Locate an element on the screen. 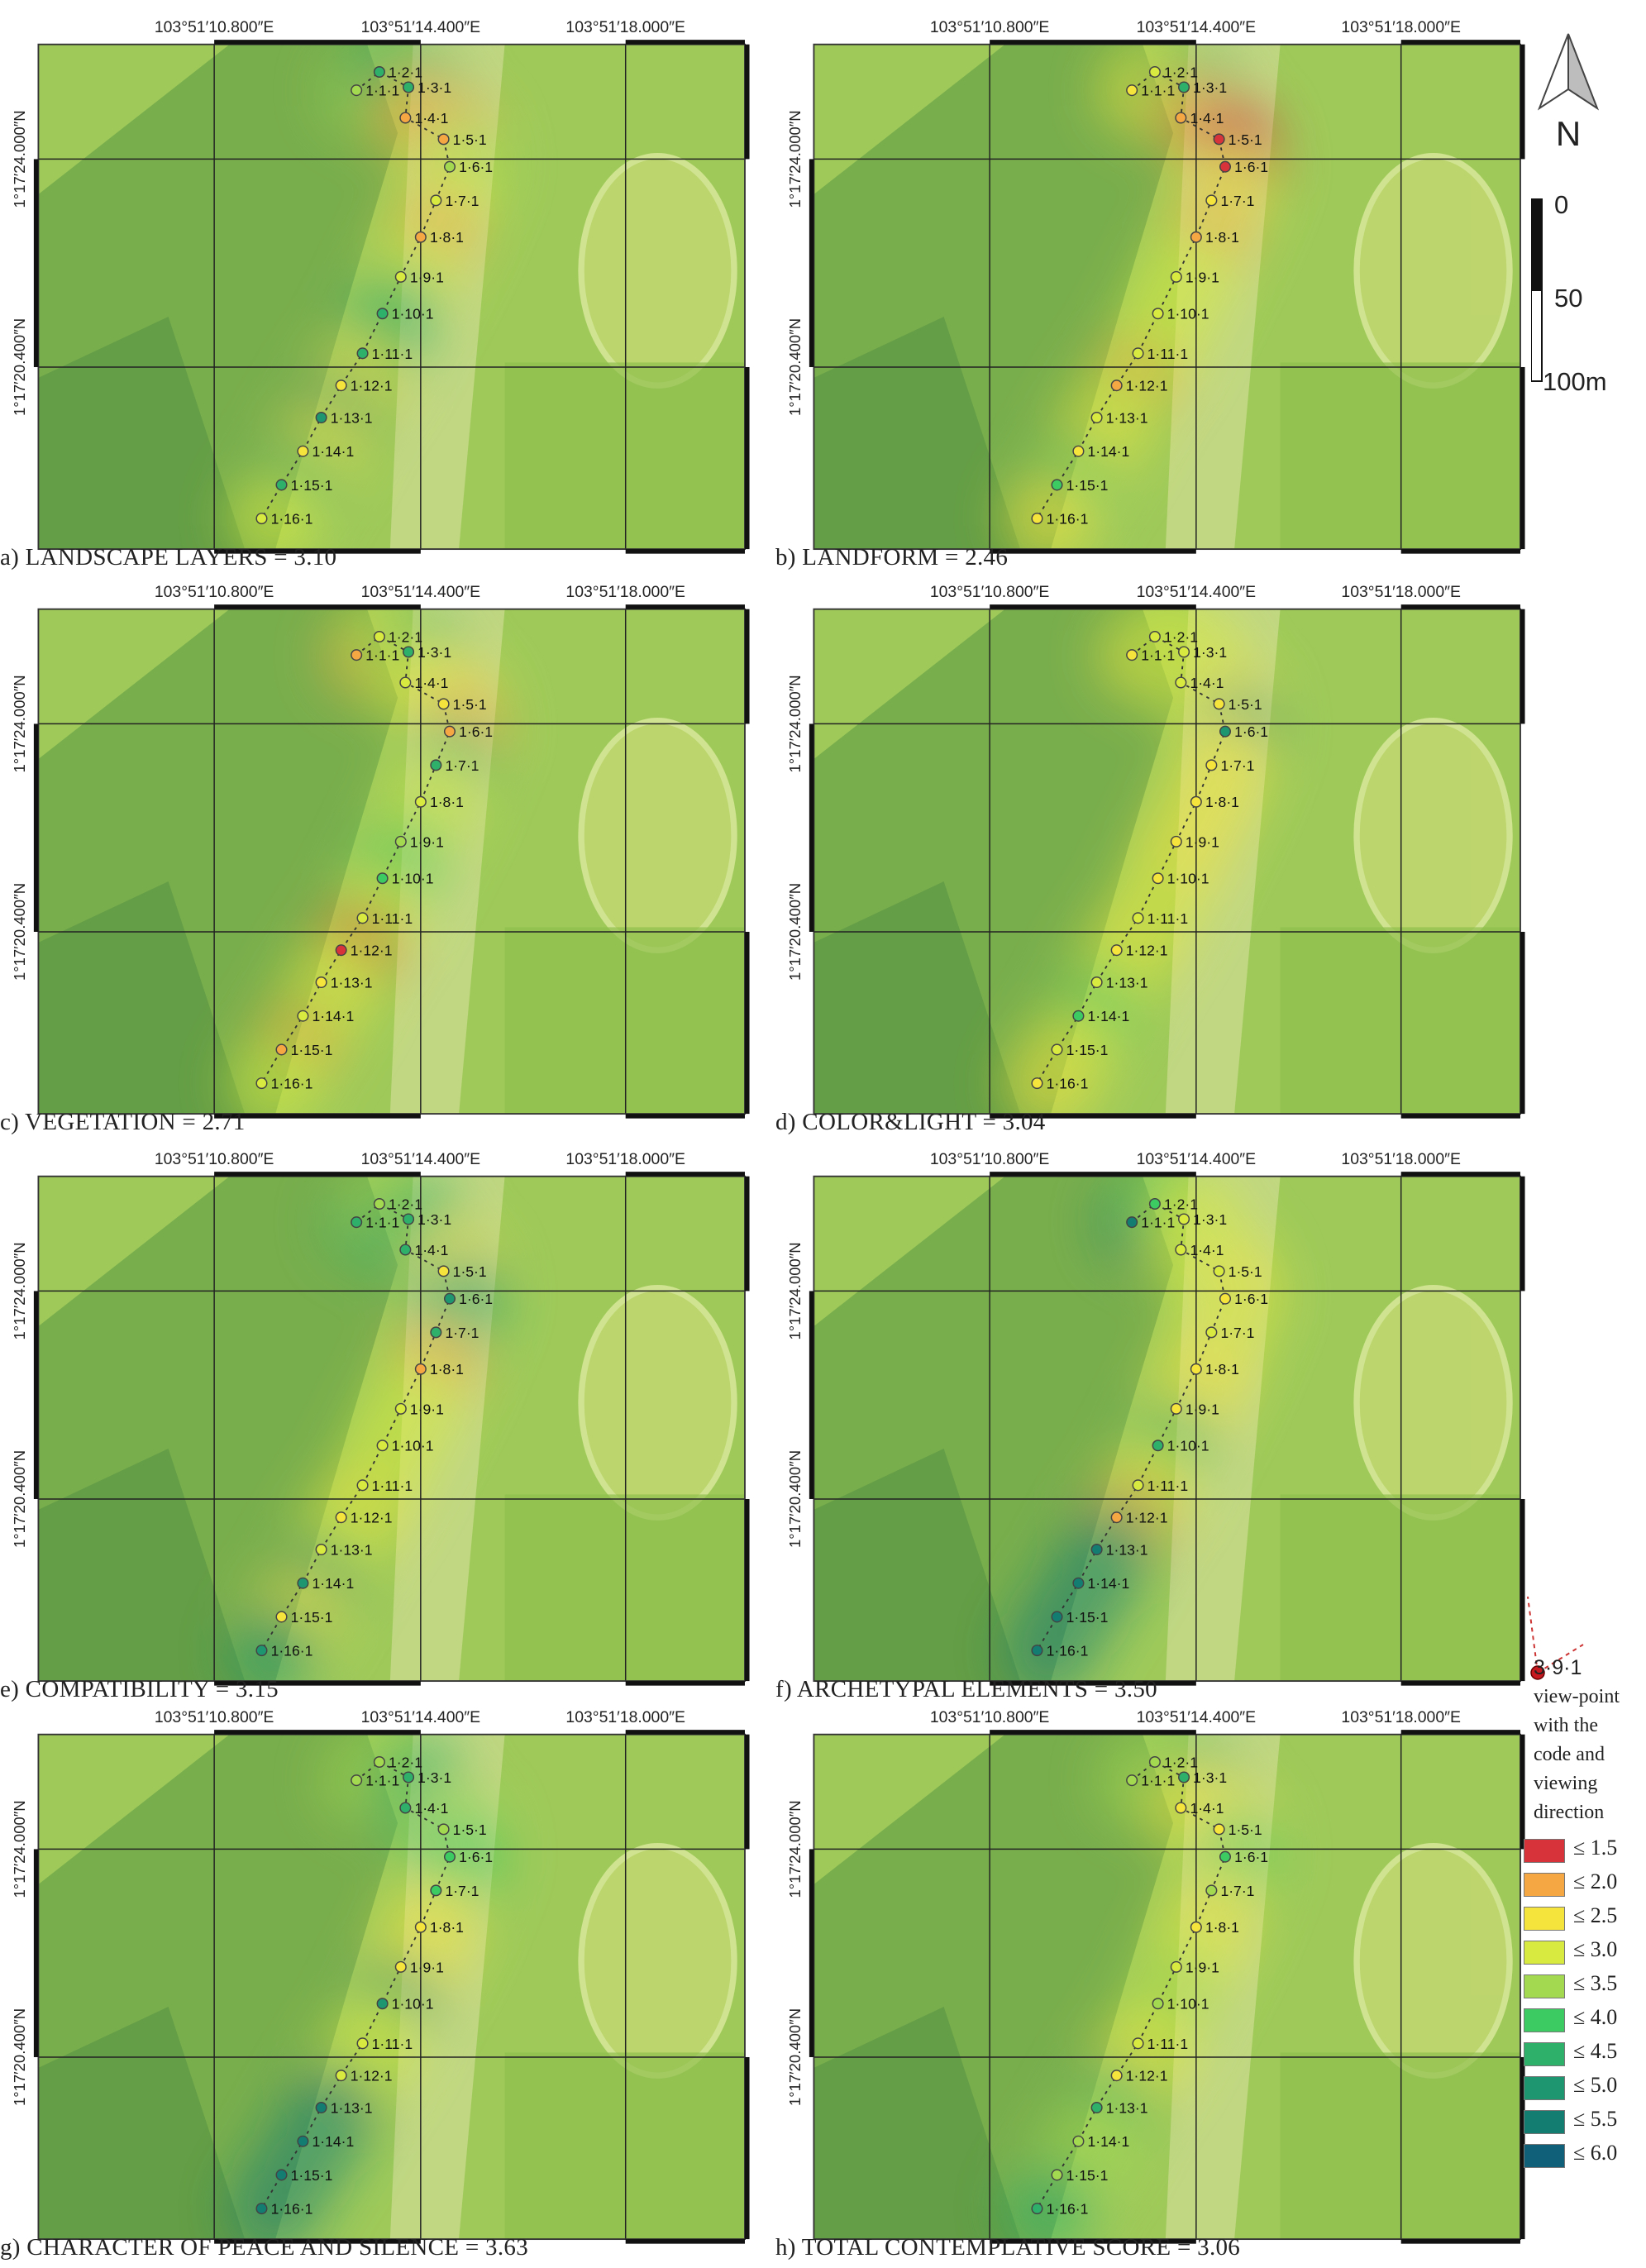 The height and width of the screenshot is (2268, 1646). viewpoint-label: 1·9·1 is located at coordinates (427, 1409).